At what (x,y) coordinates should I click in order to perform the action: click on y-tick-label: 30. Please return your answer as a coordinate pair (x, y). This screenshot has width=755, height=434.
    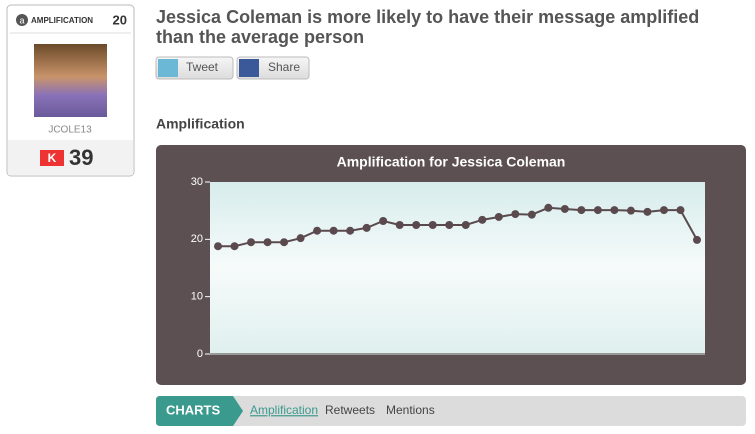
    Looking at the image, I should click on (197, 182).